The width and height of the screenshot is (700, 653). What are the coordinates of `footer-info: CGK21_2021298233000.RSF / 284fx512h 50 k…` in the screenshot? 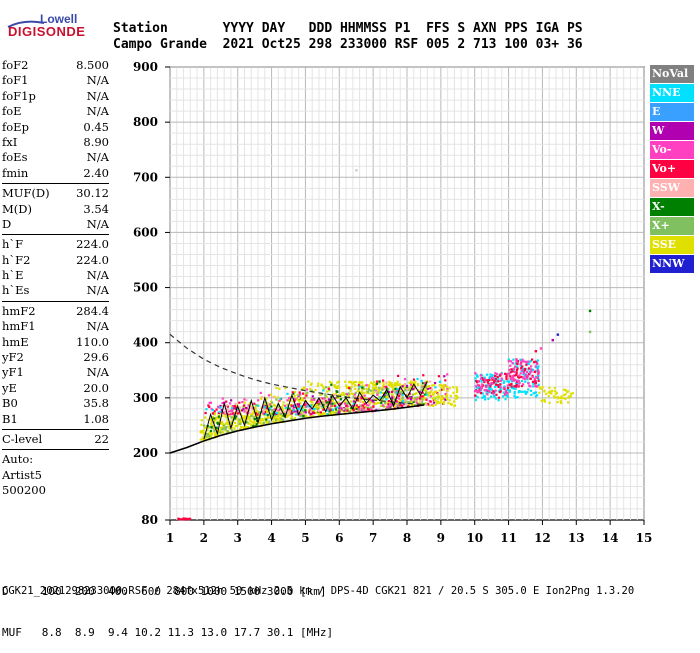 It's located at (318, 591).